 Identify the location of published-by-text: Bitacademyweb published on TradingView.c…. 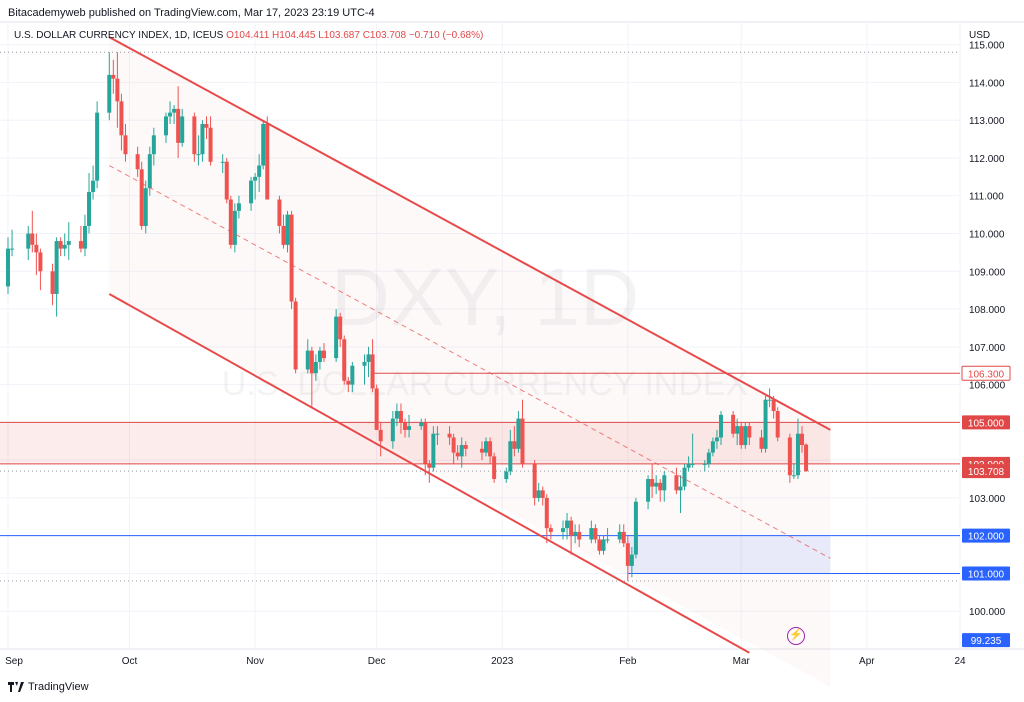
(191, 13).